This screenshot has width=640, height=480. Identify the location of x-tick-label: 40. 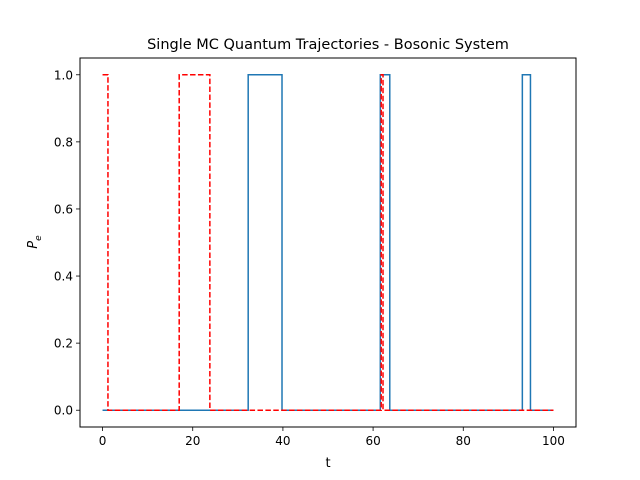
(282, 441).